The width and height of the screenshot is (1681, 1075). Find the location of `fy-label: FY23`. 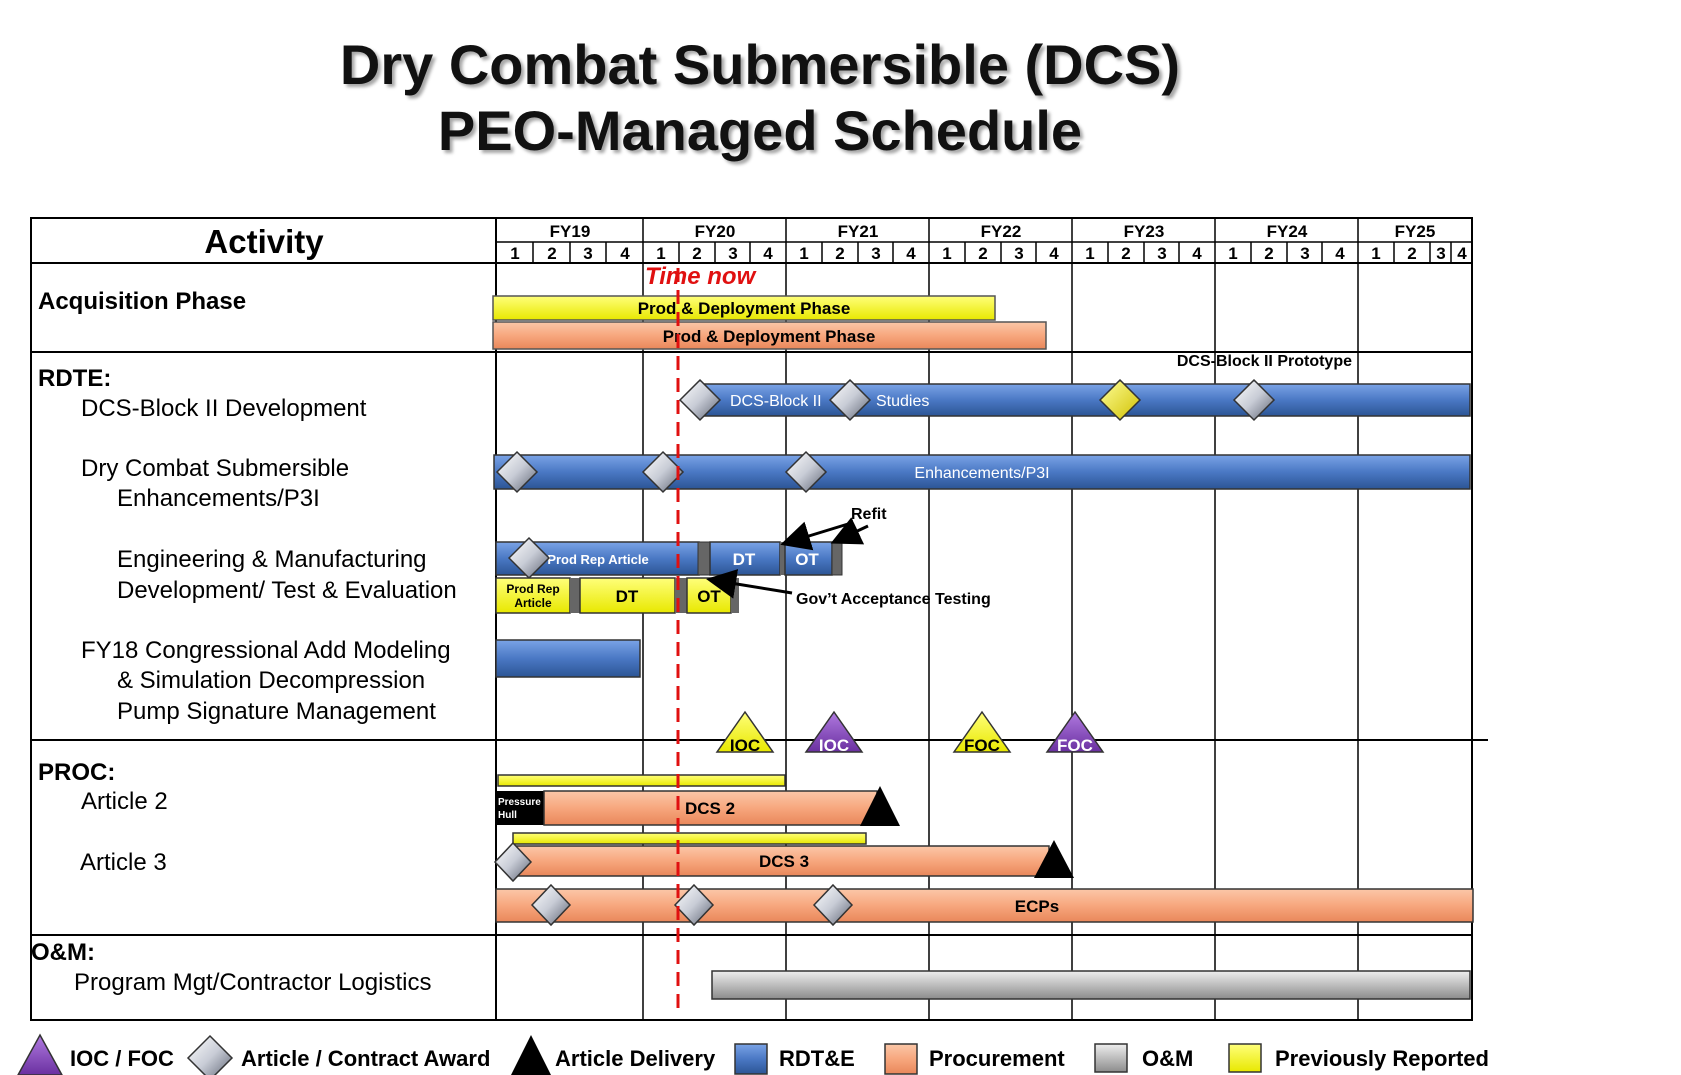

fy-label: FY23 is located at coordinates (1144, 231).